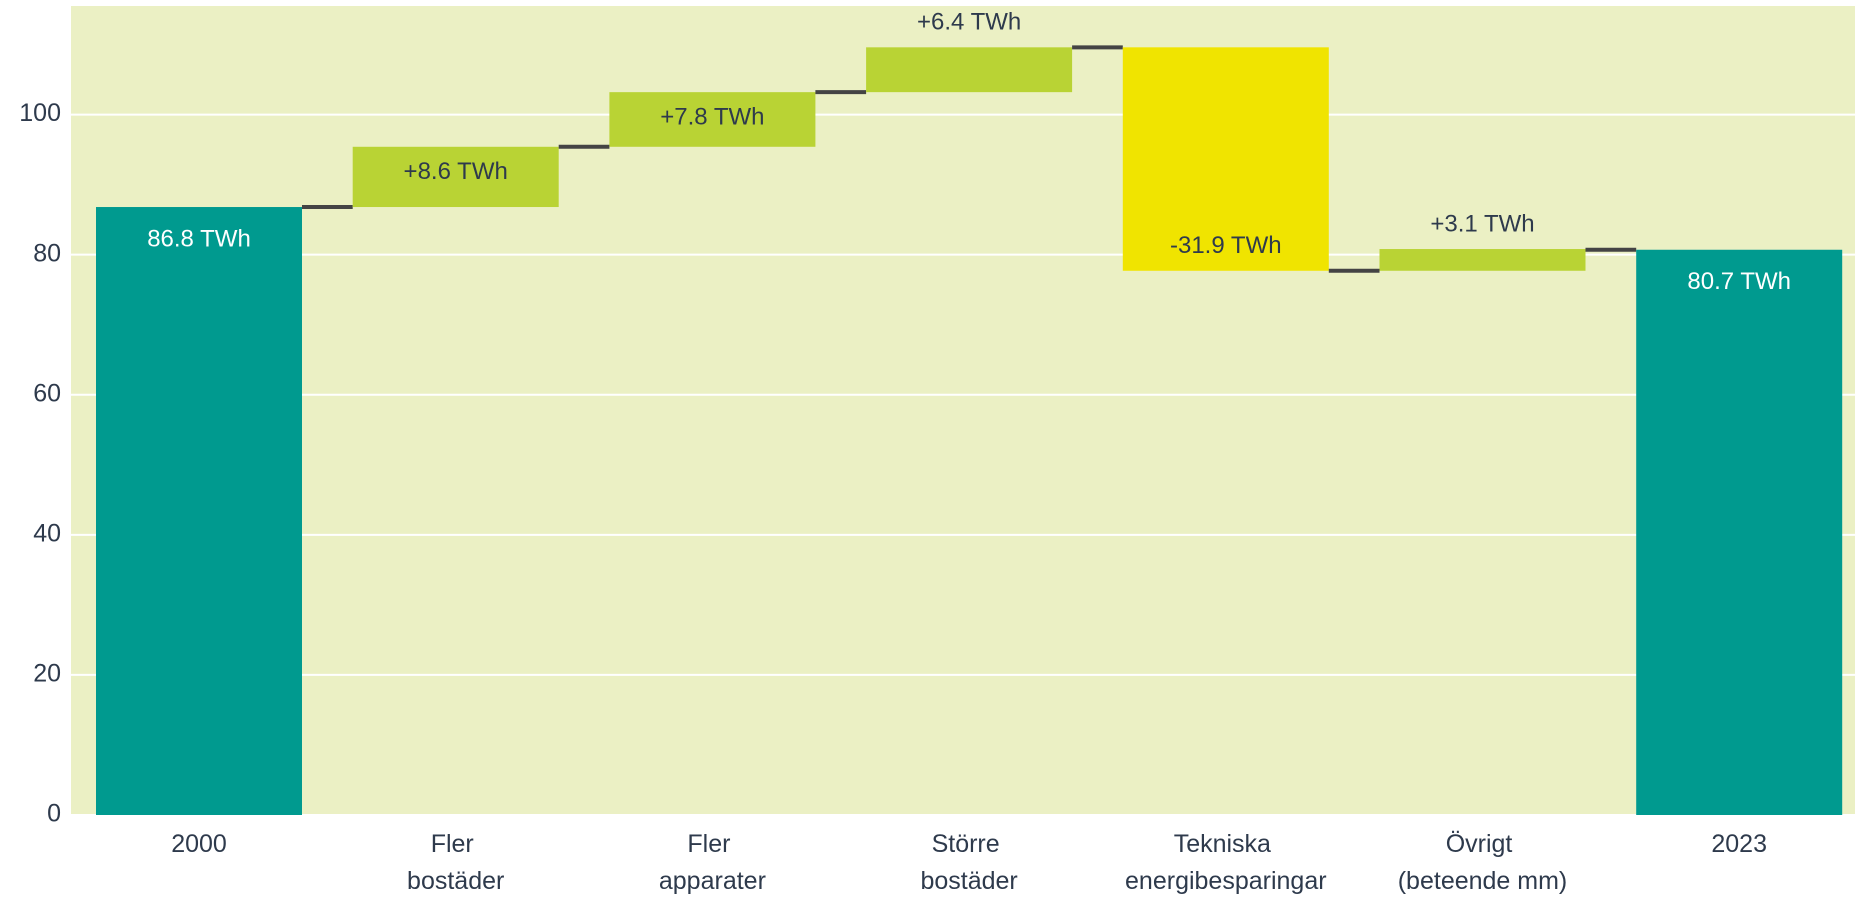 This screenshot has height=899, width=1855. What do you see at coordinates (1226, 245) in the screenshot?
I see `value-label: -31.9 TWh` at bounding box center [1226, 245].